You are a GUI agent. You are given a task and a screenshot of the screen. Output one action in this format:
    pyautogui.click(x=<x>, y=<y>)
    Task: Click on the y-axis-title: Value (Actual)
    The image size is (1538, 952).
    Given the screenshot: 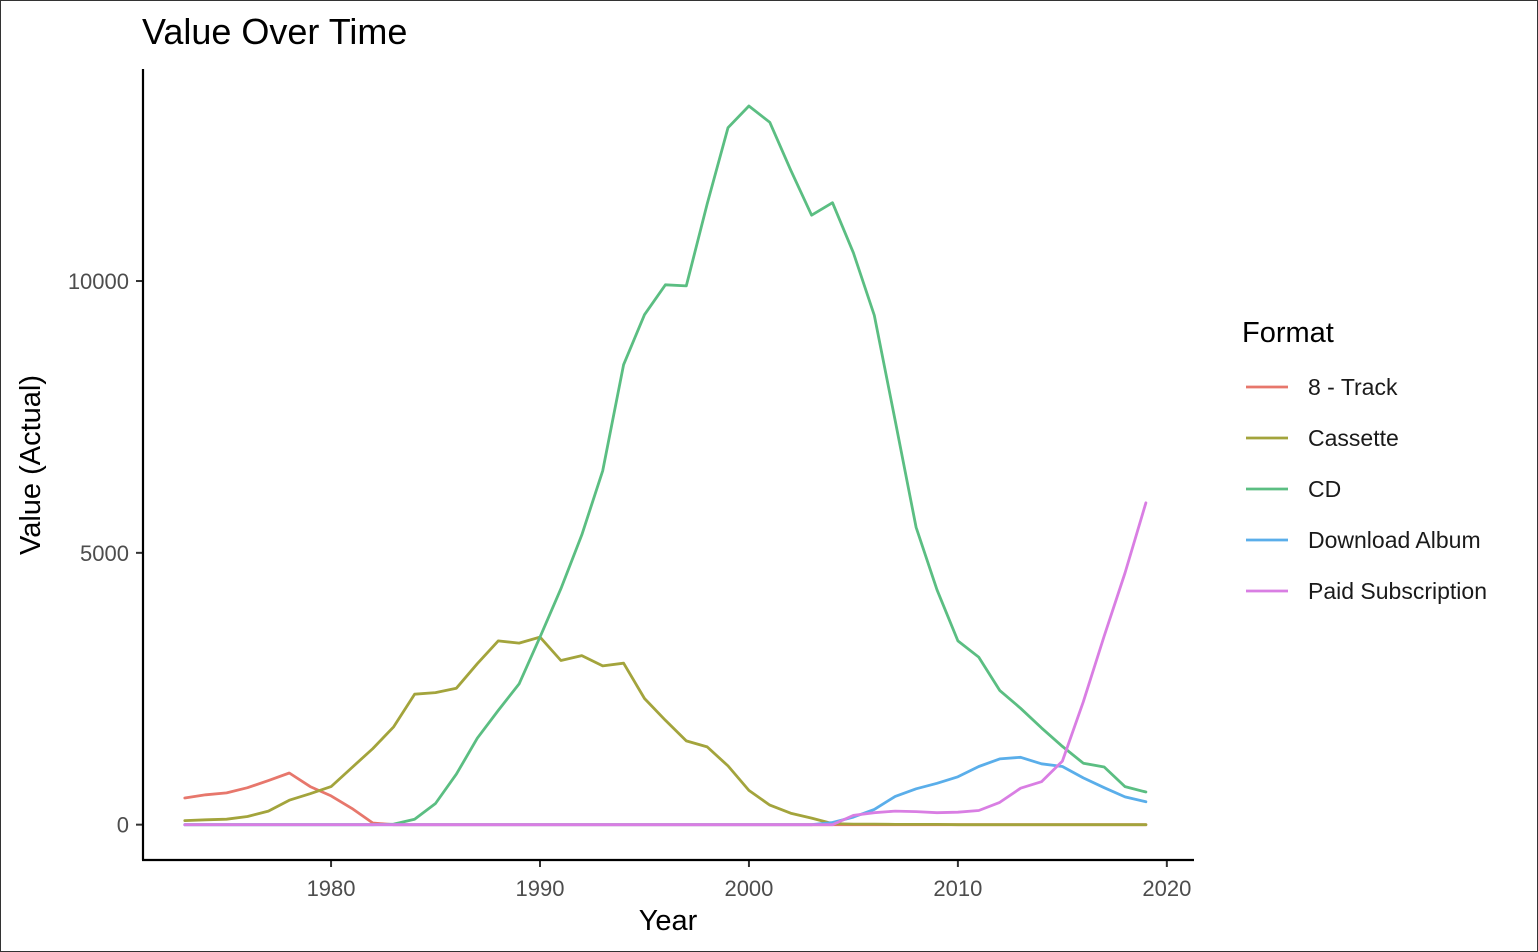 What is the action you would take?
    pyautogui.click(x=31, y=465)
    